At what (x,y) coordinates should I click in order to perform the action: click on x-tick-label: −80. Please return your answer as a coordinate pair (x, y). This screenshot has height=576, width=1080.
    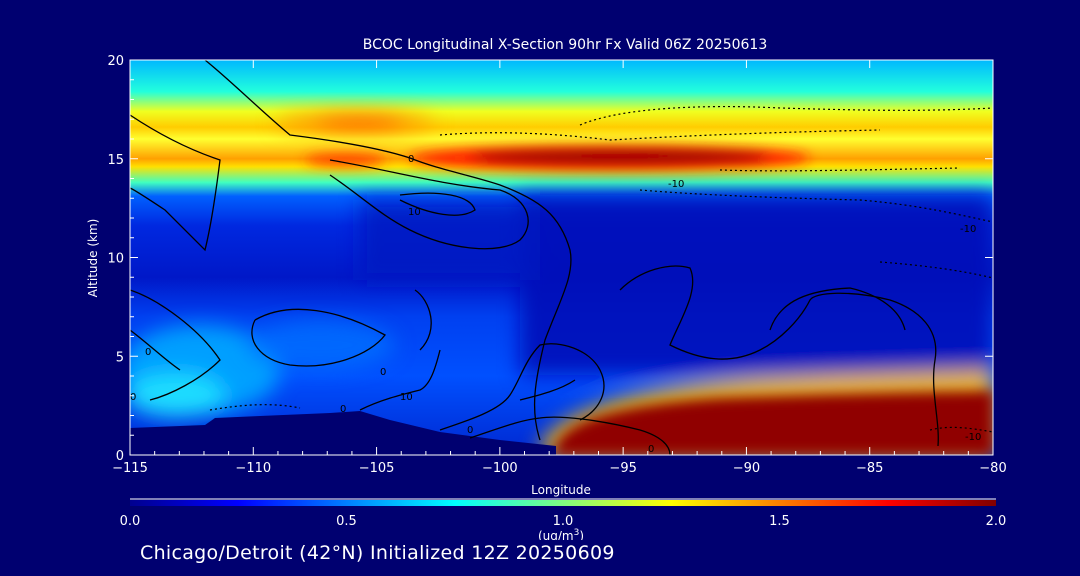
    Looking at the image, I should click on (992, 468).